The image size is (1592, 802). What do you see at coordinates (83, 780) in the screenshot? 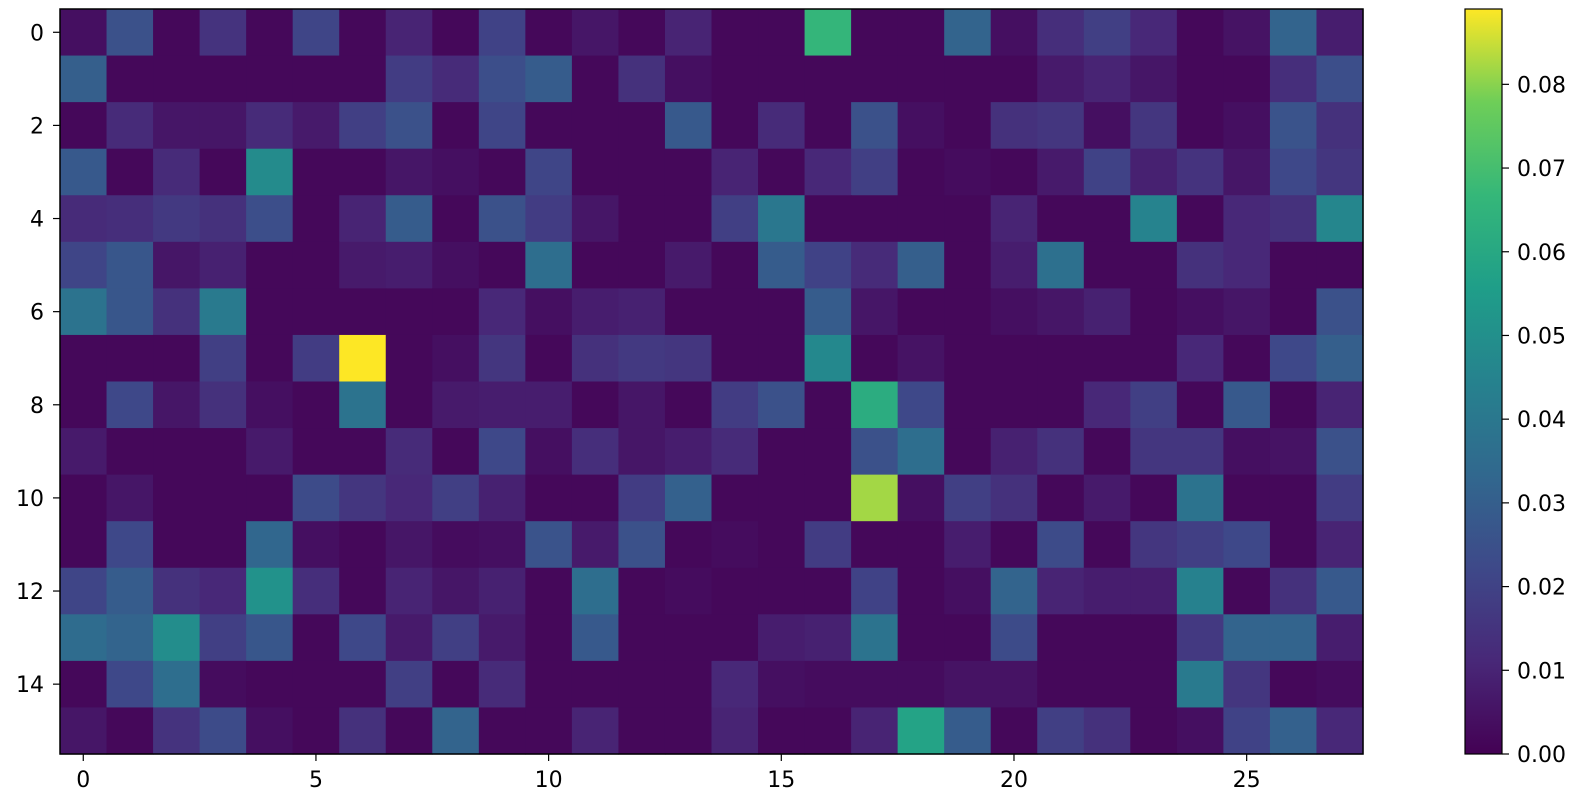
I see `x-tick-label: 0` at bounding box center [83, 780].